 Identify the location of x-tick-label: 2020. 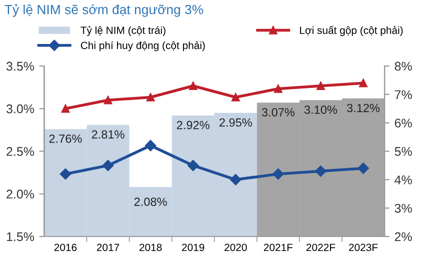
(235, 248).